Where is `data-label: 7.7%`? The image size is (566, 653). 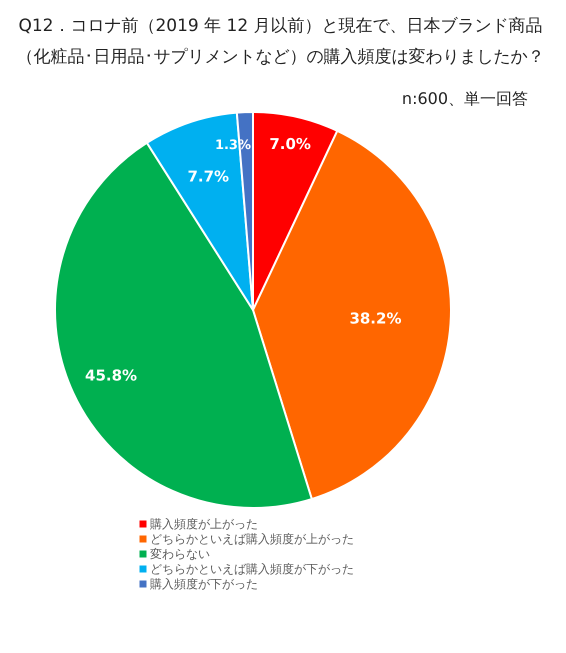
data-label: 7.7% is located at coordinates (208, 177).